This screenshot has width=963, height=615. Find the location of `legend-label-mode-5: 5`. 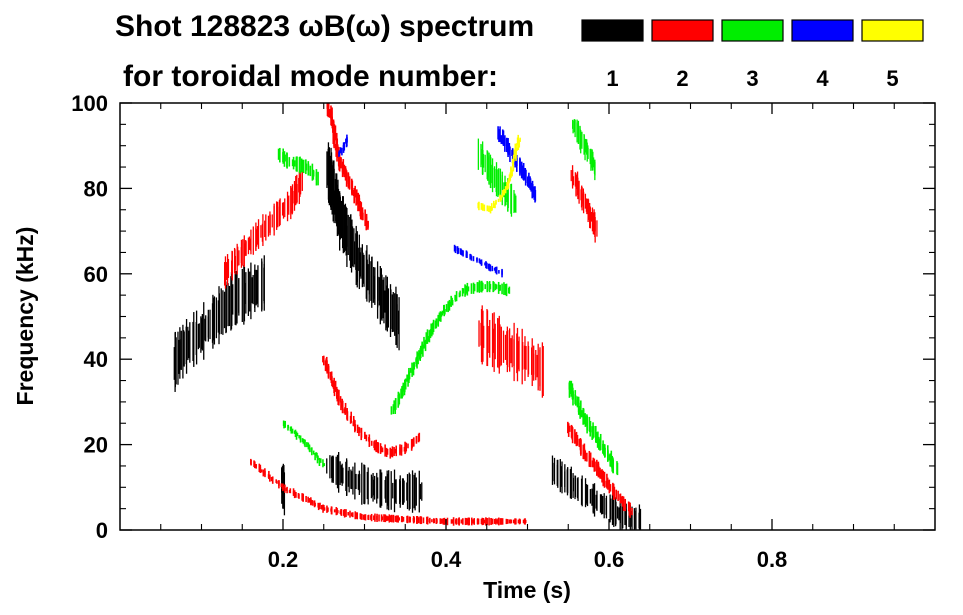

legend-label-mode-5: 5 is located at coordinates (892, 78).